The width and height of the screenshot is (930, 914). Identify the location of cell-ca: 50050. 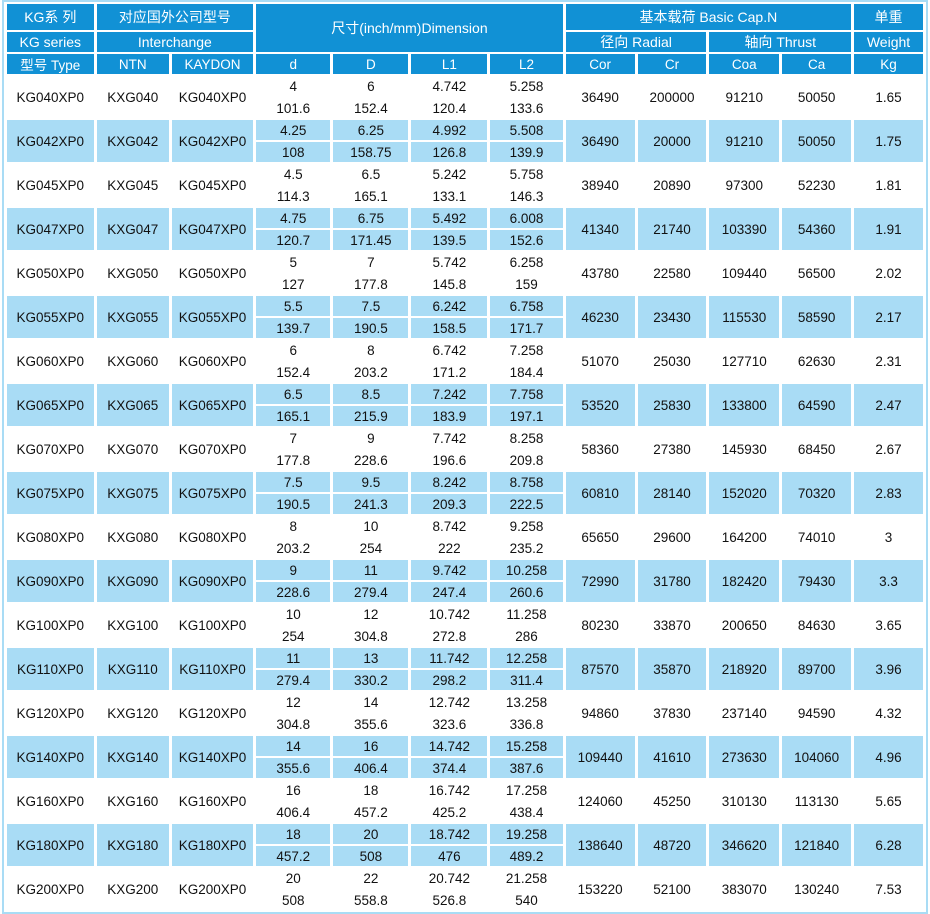
(817, 141).